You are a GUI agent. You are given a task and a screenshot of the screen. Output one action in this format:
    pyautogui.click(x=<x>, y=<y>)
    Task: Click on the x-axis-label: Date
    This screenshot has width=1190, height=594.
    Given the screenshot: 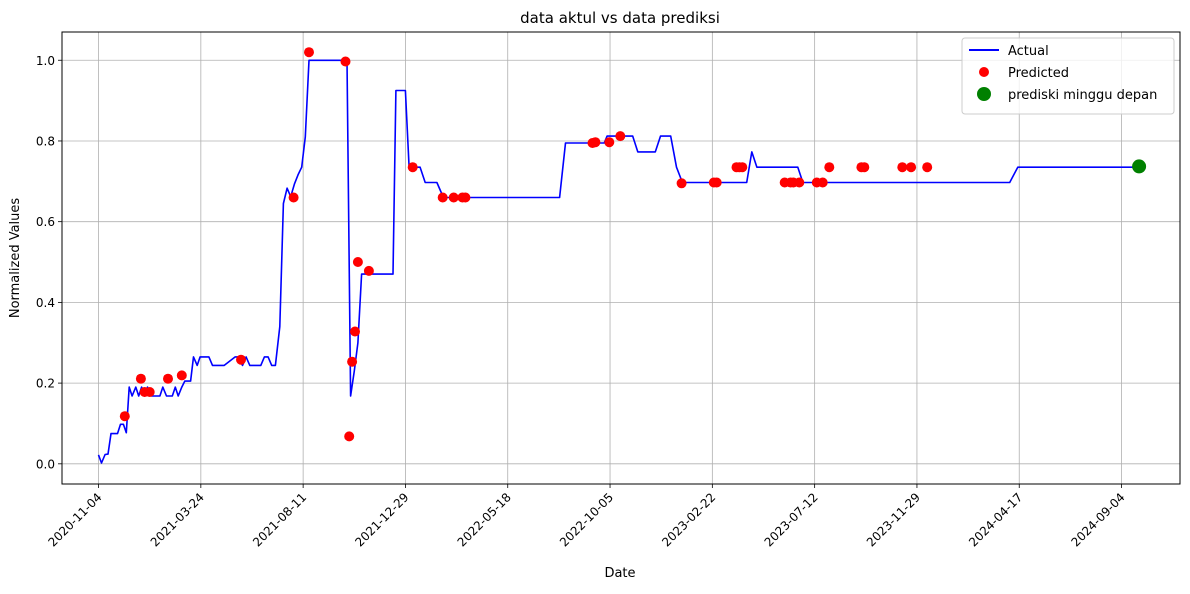 What is the action you would take?
    pyautogui.click(x=619, y=573)
    